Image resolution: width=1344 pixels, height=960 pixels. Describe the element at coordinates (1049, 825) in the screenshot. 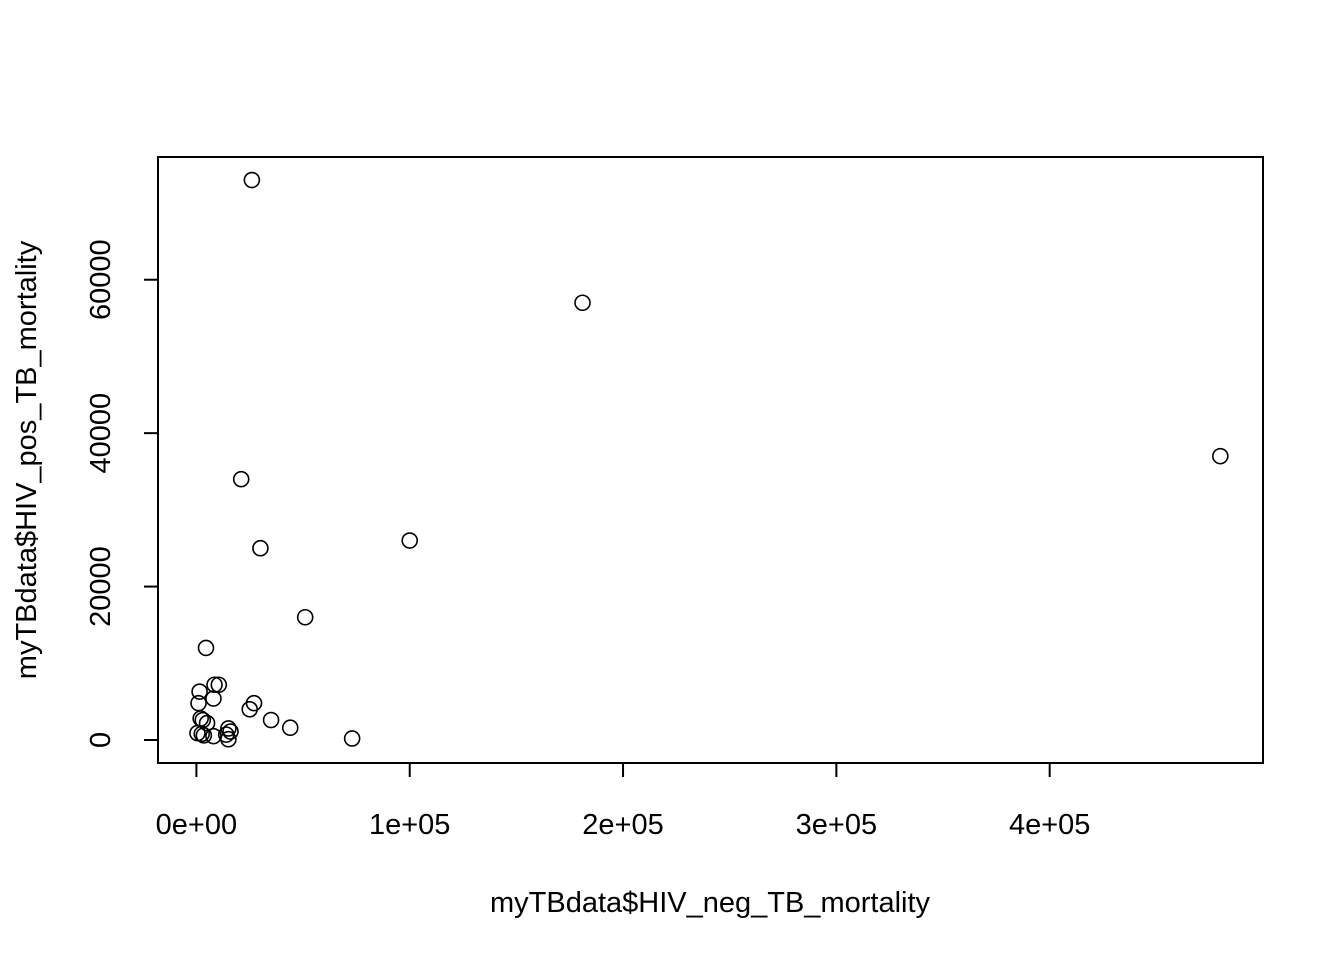

I see `x-tick-label: 4e+05` at that location.